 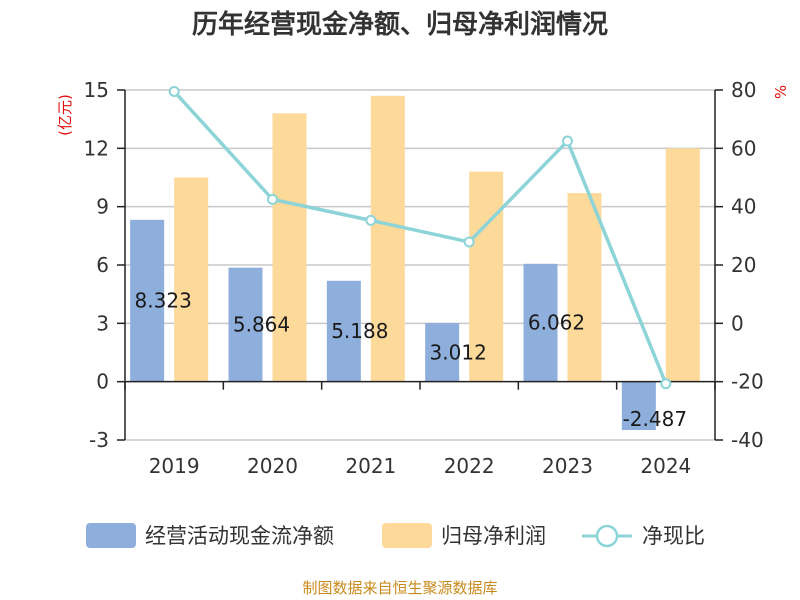 What do you see at coordinates (174, 466) in the screenshot?
I see `x-tick-label-2019: 2019` at bounding box center [174, 466].